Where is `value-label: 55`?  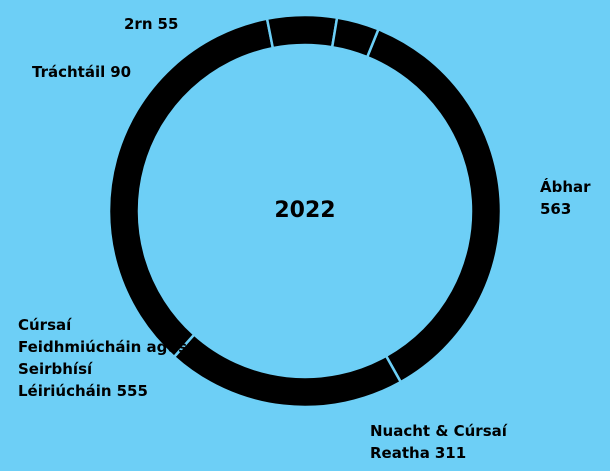 value-label: 55 is located at coordinates (168, 24).